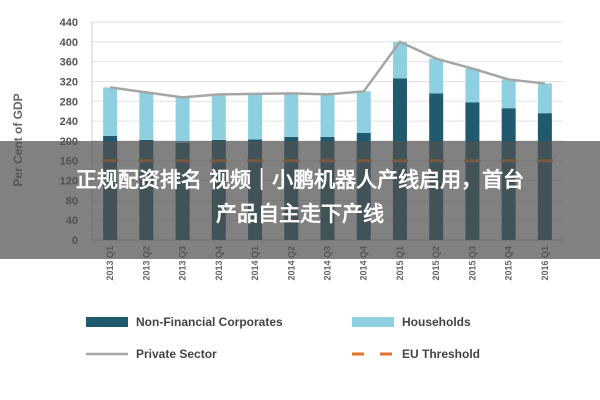 The height and width of the screenshot is (400, 600). What do you see at coordinates (327, 69) in the screenshot?
I see `line-private-sector` at bounding box center [327, 69].